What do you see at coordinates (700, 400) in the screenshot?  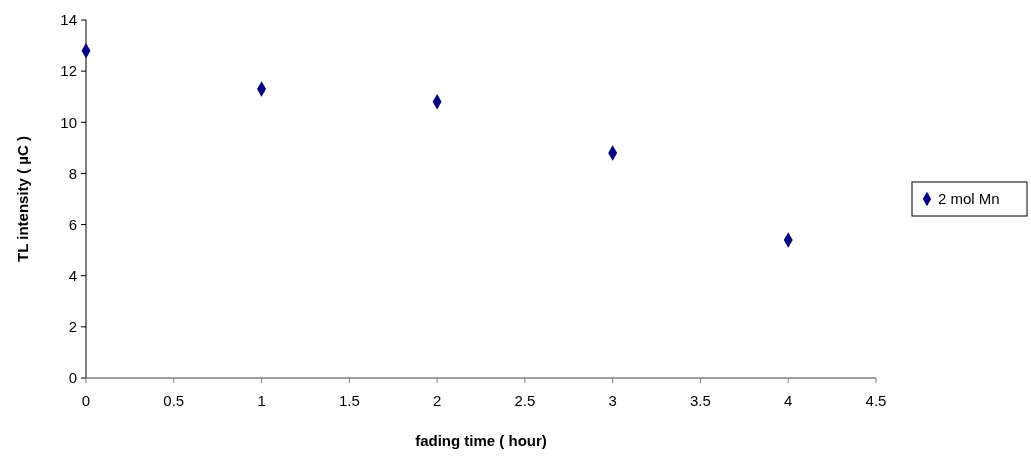 I see `x-tick-label: 3.5` at bounding box center [700, 400].